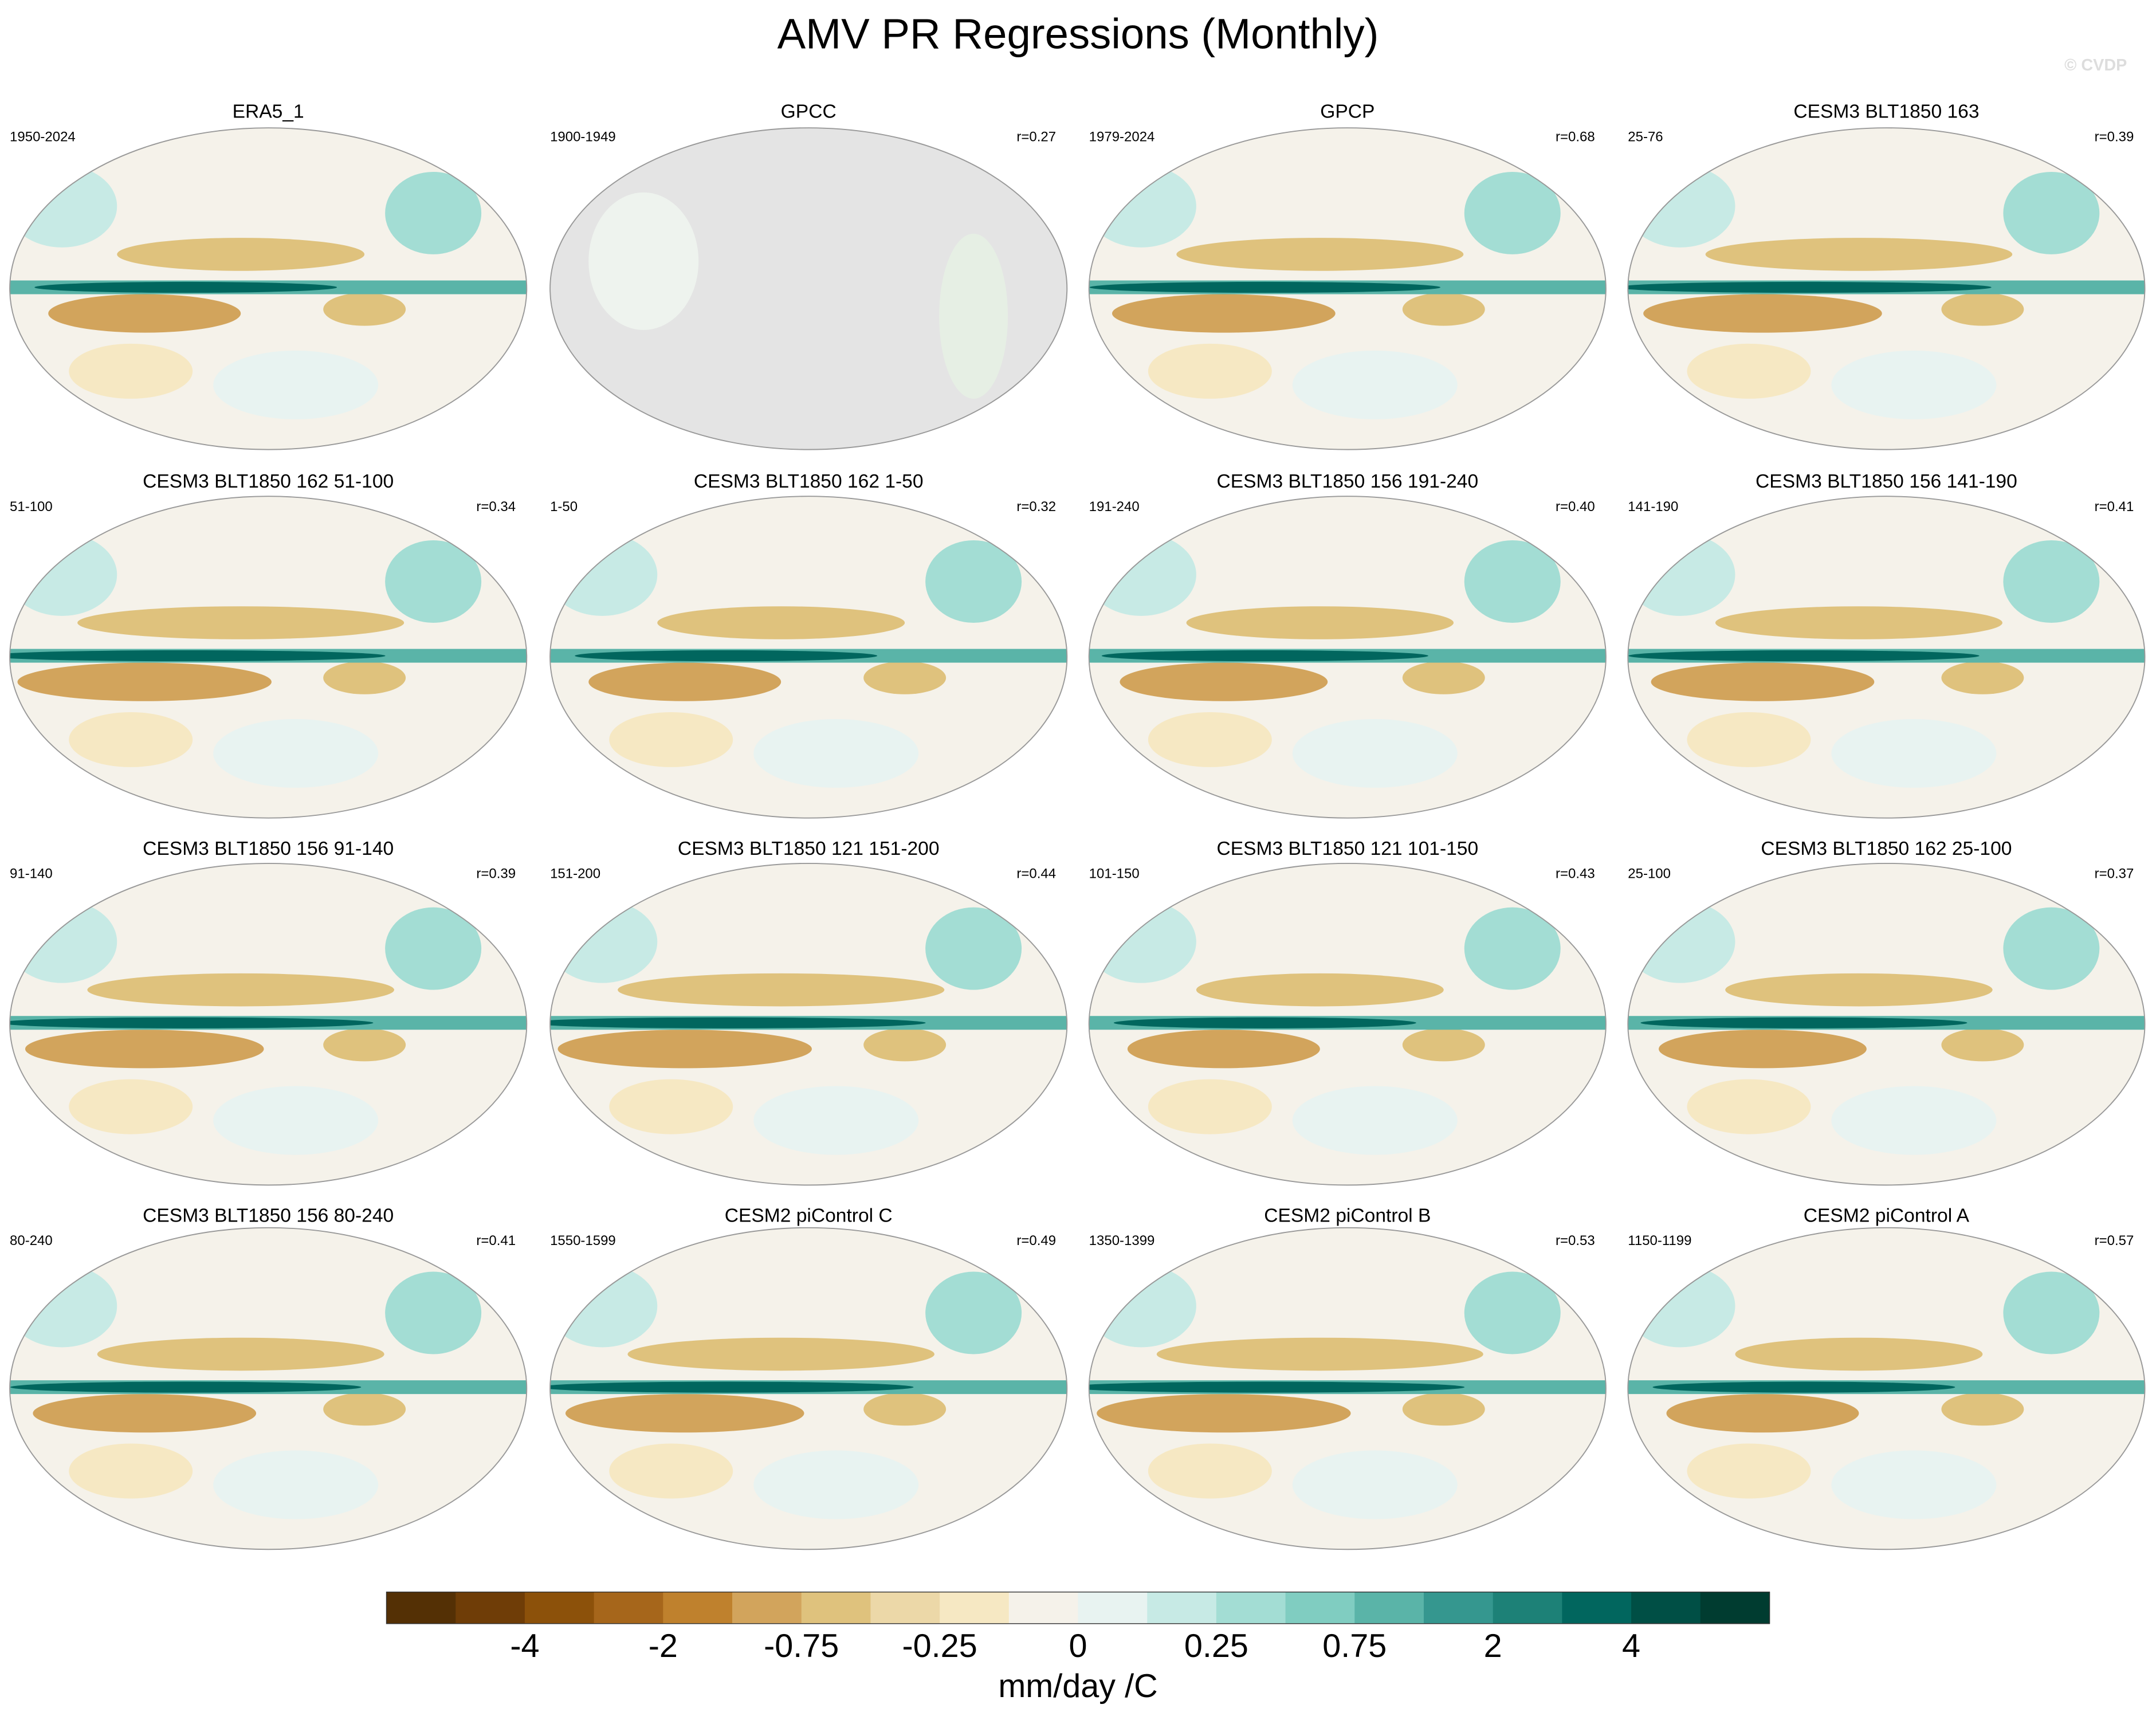 This screenshot has width=2156, height=1724. Describe the element at coordinates (268, 482) in the screenshot. I see `panel-title: CESM3 BLT1850 162 51-100` at that location.